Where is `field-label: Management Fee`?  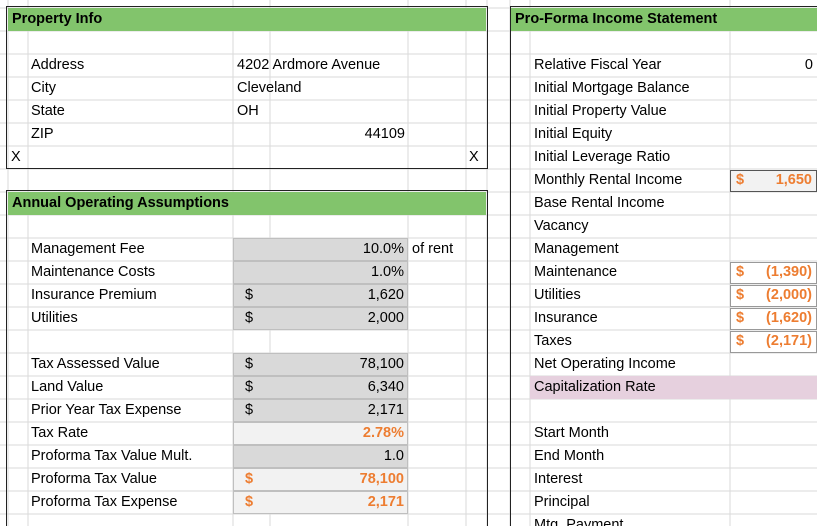
field-label: Management Fee is located at coordinates (88, 249).